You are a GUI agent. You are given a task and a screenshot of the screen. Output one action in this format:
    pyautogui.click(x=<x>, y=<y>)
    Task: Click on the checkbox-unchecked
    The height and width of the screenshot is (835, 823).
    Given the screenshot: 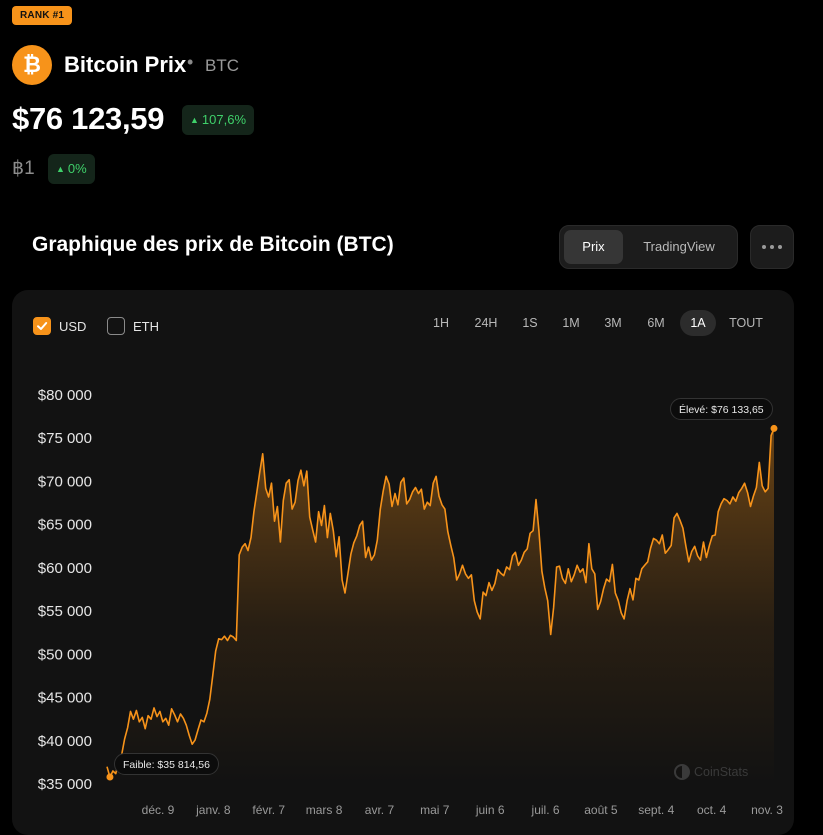 What is the action you would take?
    pyautogui.click(x=116, y=326)
    